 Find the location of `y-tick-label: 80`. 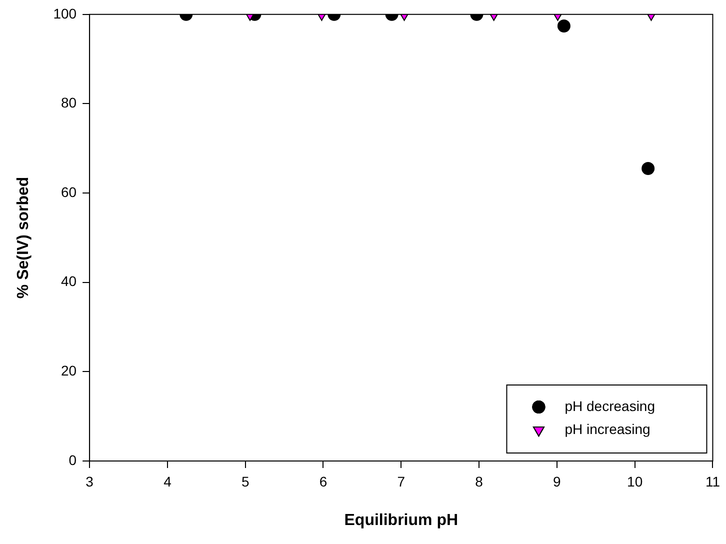

y-tick-label: 80 is located at coordinates (68, 102).